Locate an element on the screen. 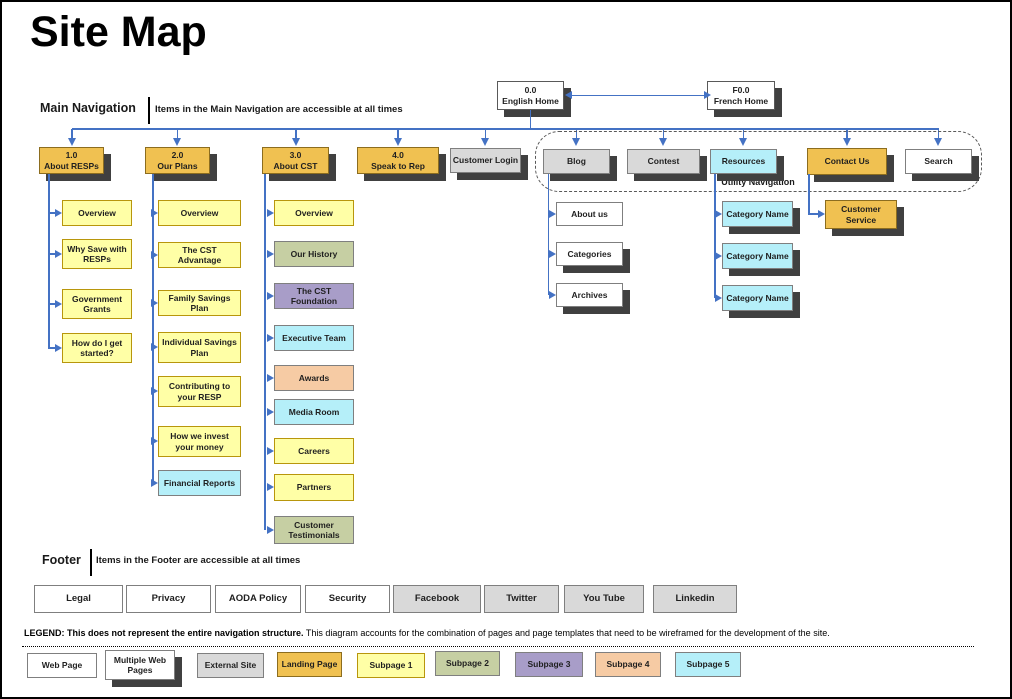  node-family-savings-plan: Family Savings Plan is located at coordinates (199, 303).